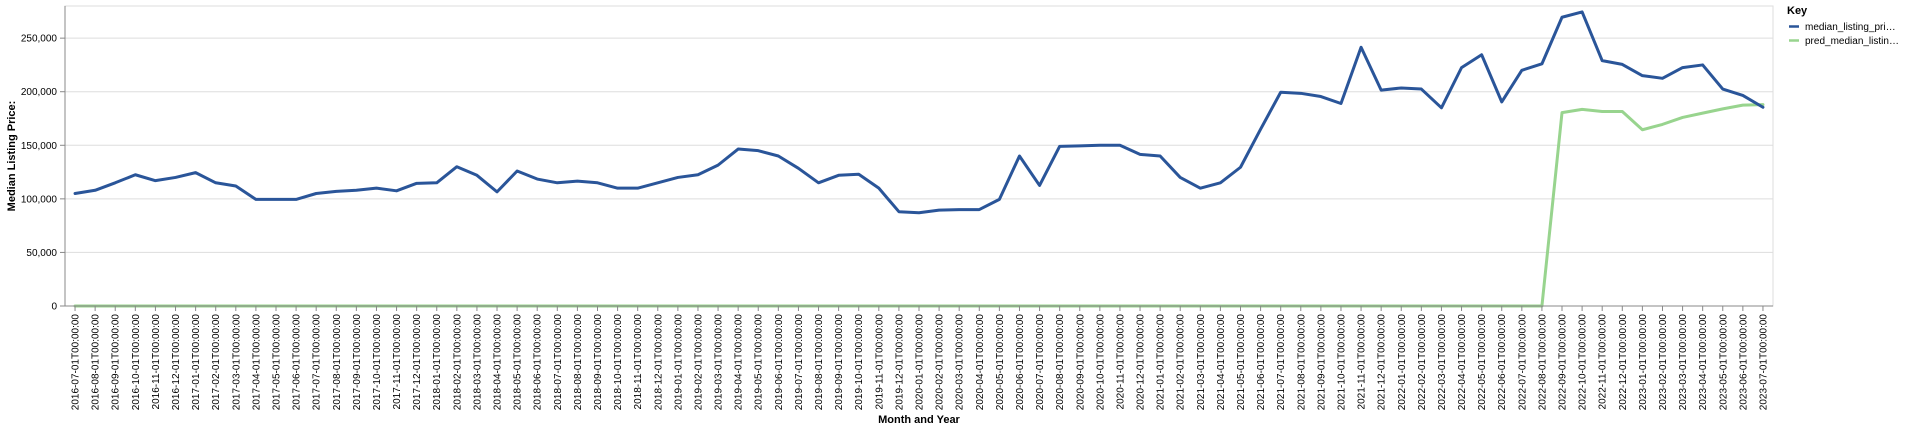 The height and width of the screenshot is (429, 1920). I want to click on x-tick-label: 2020-01-01T00:00:00, so click(920, 362).